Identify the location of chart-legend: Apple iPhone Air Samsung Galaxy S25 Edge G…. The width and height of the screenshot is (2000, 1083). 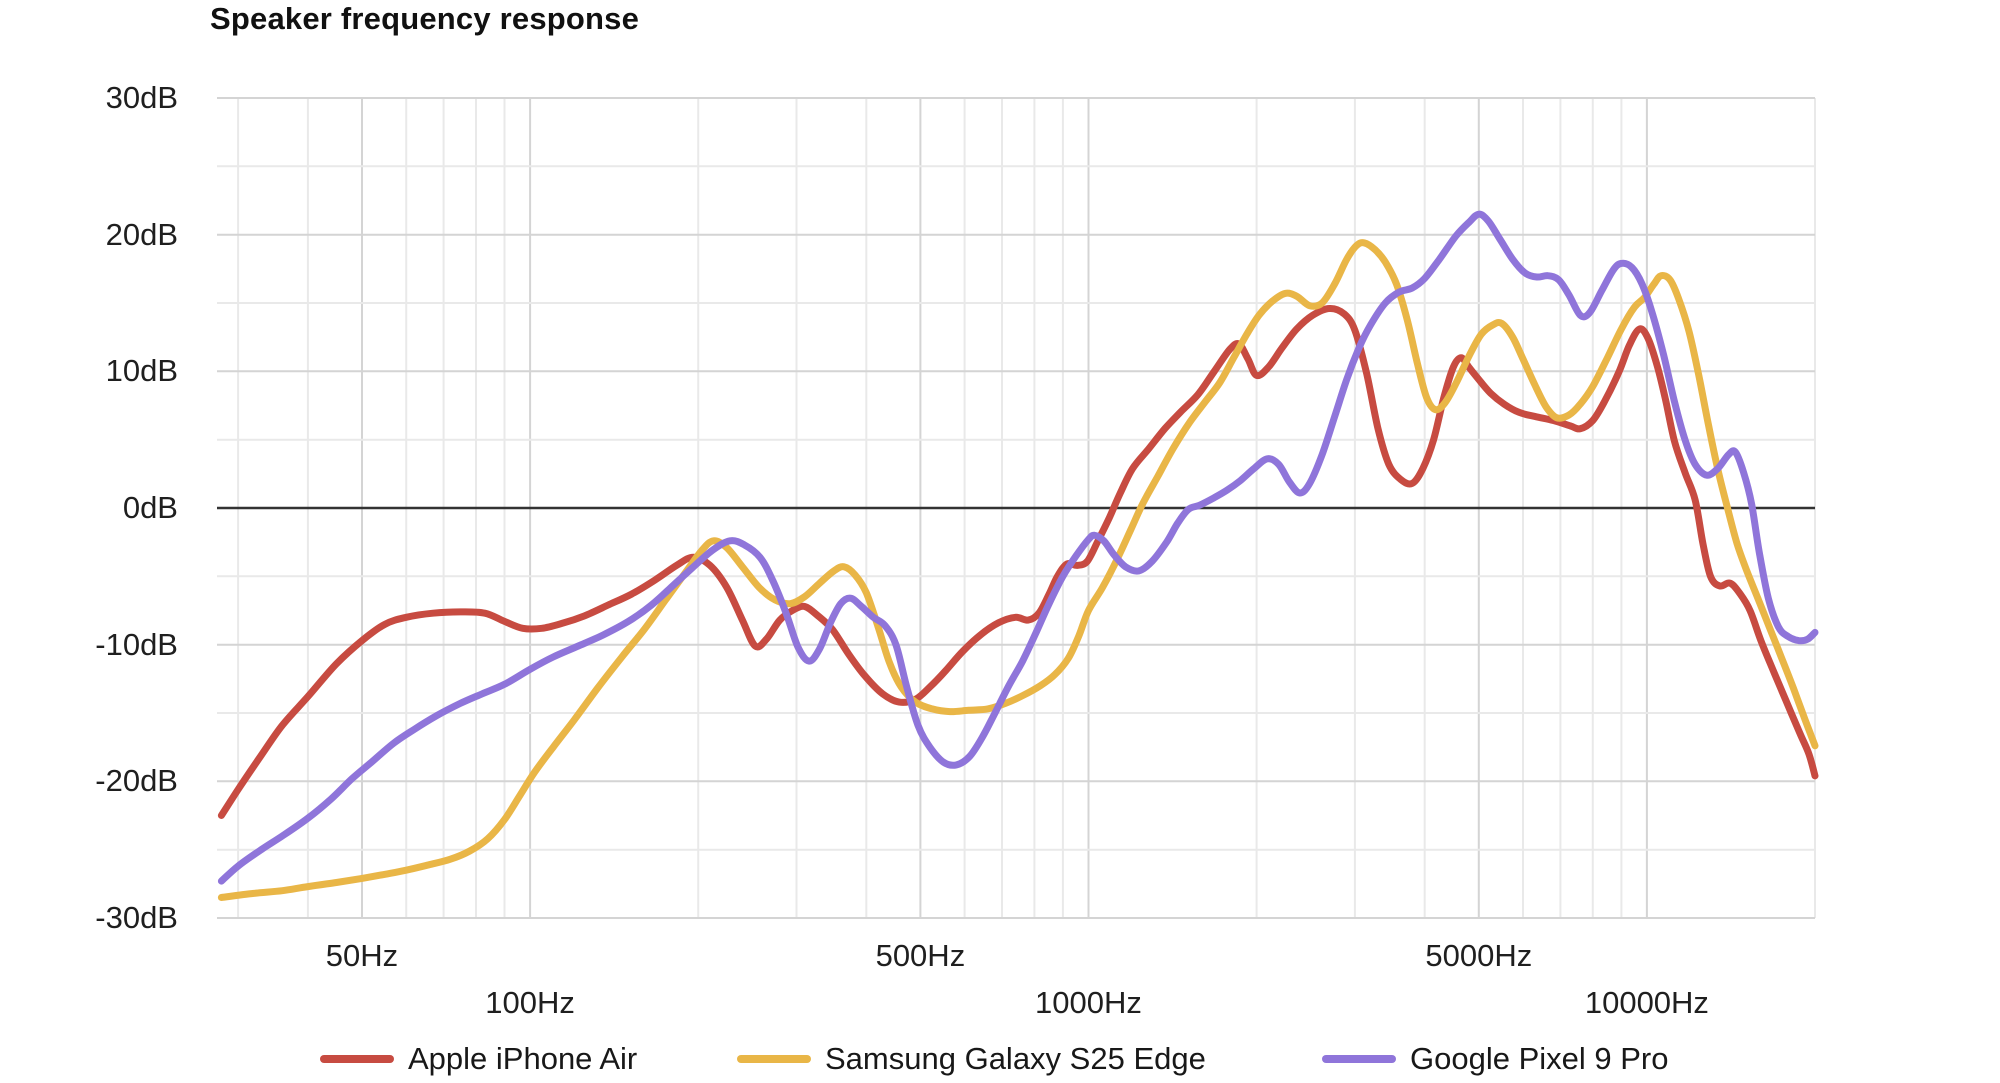
(1000, 1060).